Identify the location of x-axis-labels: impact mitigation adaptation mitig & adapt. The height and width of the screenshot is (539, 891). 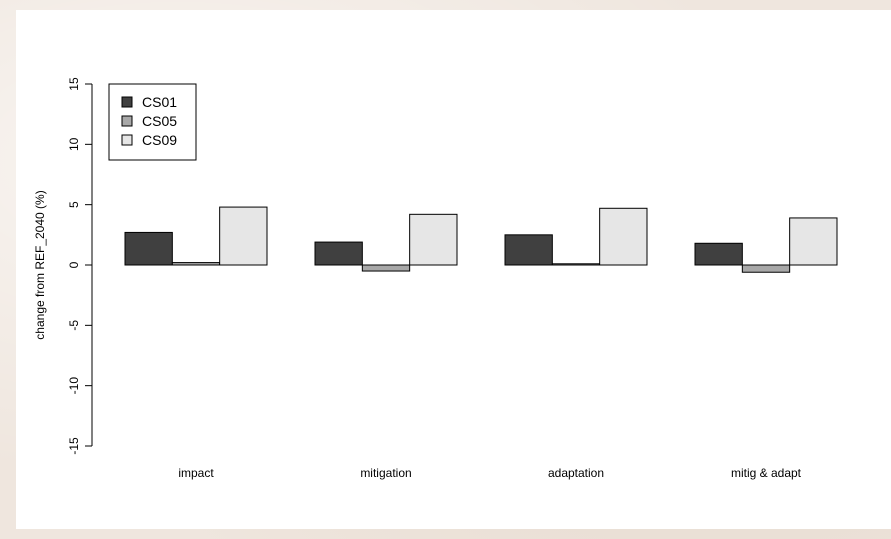
(489, 473).